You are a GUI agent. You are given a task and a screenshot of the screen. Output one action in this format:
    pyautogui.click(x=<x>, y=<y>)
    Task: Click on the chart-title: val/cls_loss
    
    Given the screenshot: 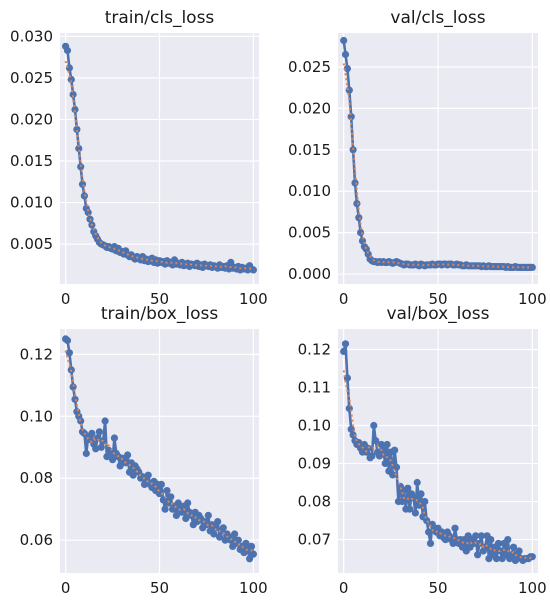 What is the action you would take?
    pyautogui.click(x=437, y=18)
    